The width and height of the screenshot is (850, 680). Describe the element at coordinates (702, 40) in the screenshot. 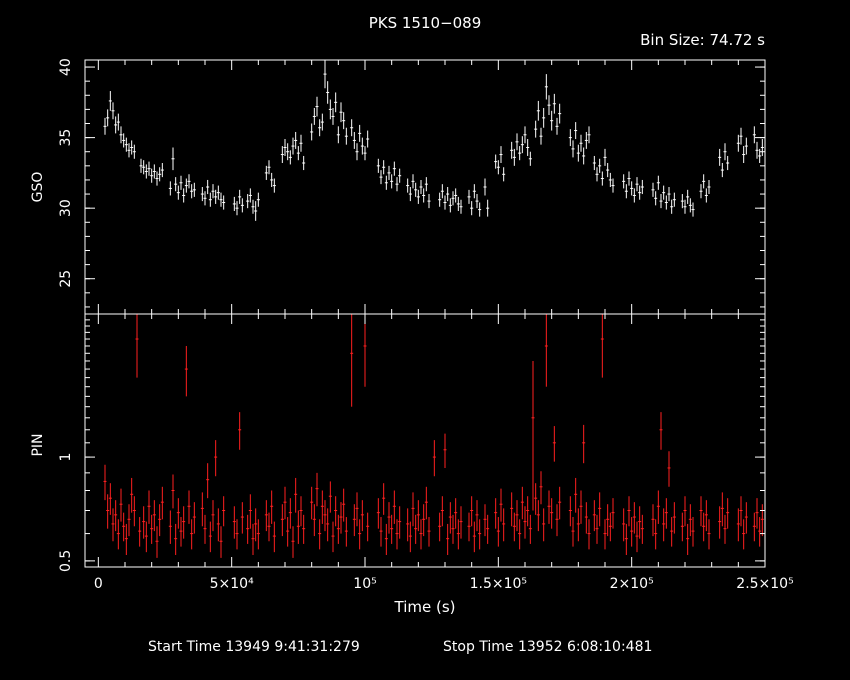

I see `bin-size-label: Bin Size: 74.72 s` at that location.